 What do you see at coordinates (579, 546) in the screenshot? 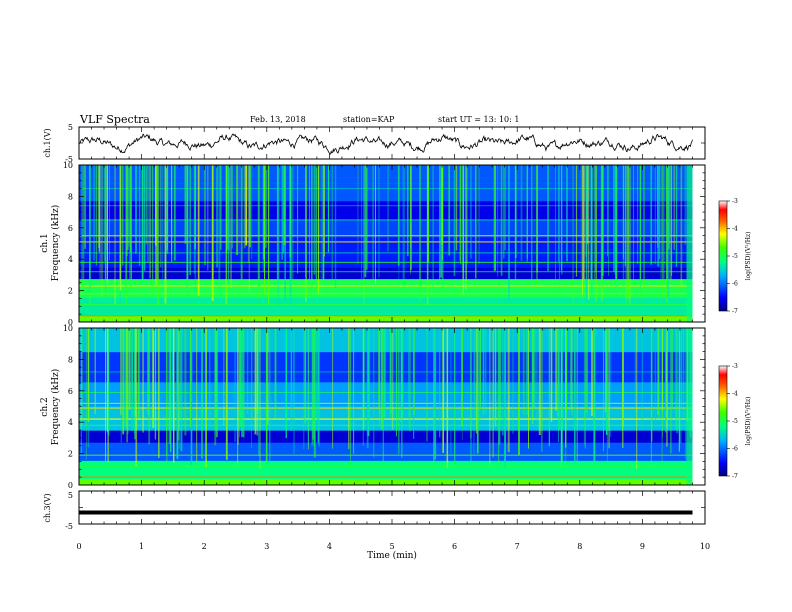
I see `x-tick-label: 8` at bounding box center [579, 546].